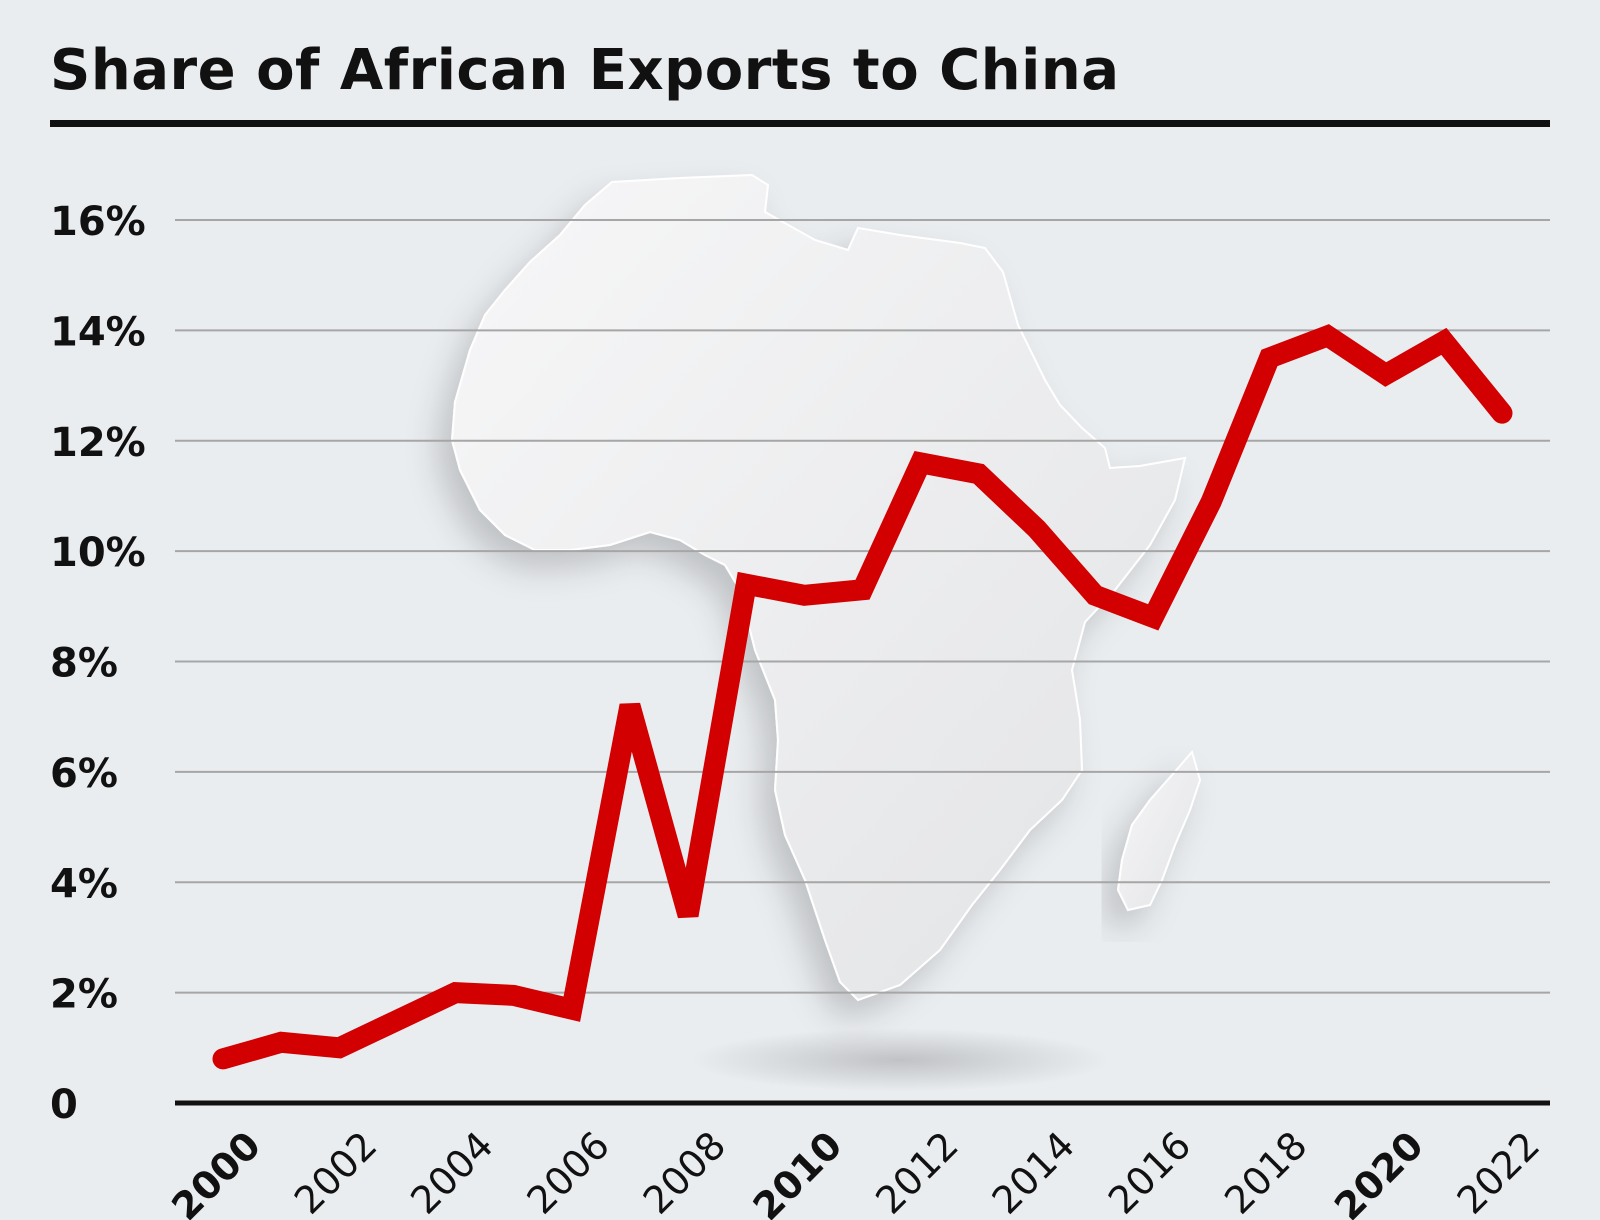 This screenshot has width=1600, height=1220. Describe the element at coordinates (84, 664) in the screenshot. I see `y-tick-label: 8%` at that location.